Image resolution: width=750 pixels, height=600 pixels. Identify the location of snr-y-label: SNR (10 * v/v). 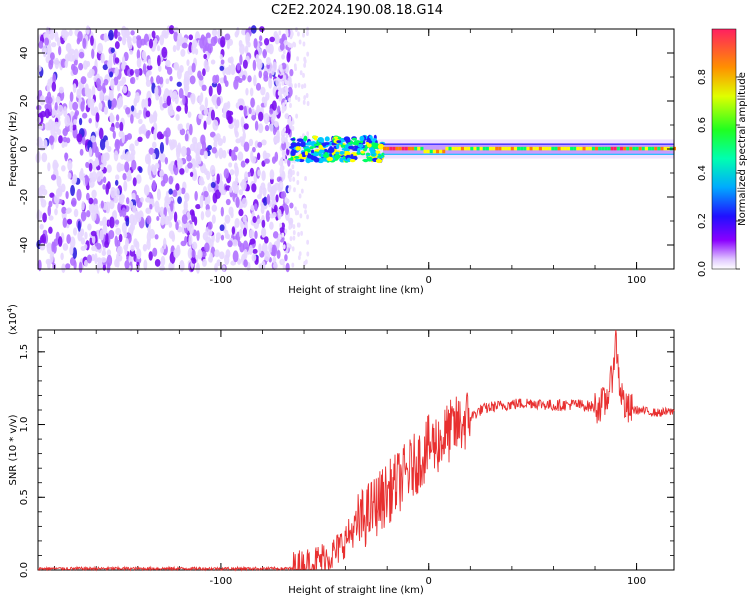
(13, 449).